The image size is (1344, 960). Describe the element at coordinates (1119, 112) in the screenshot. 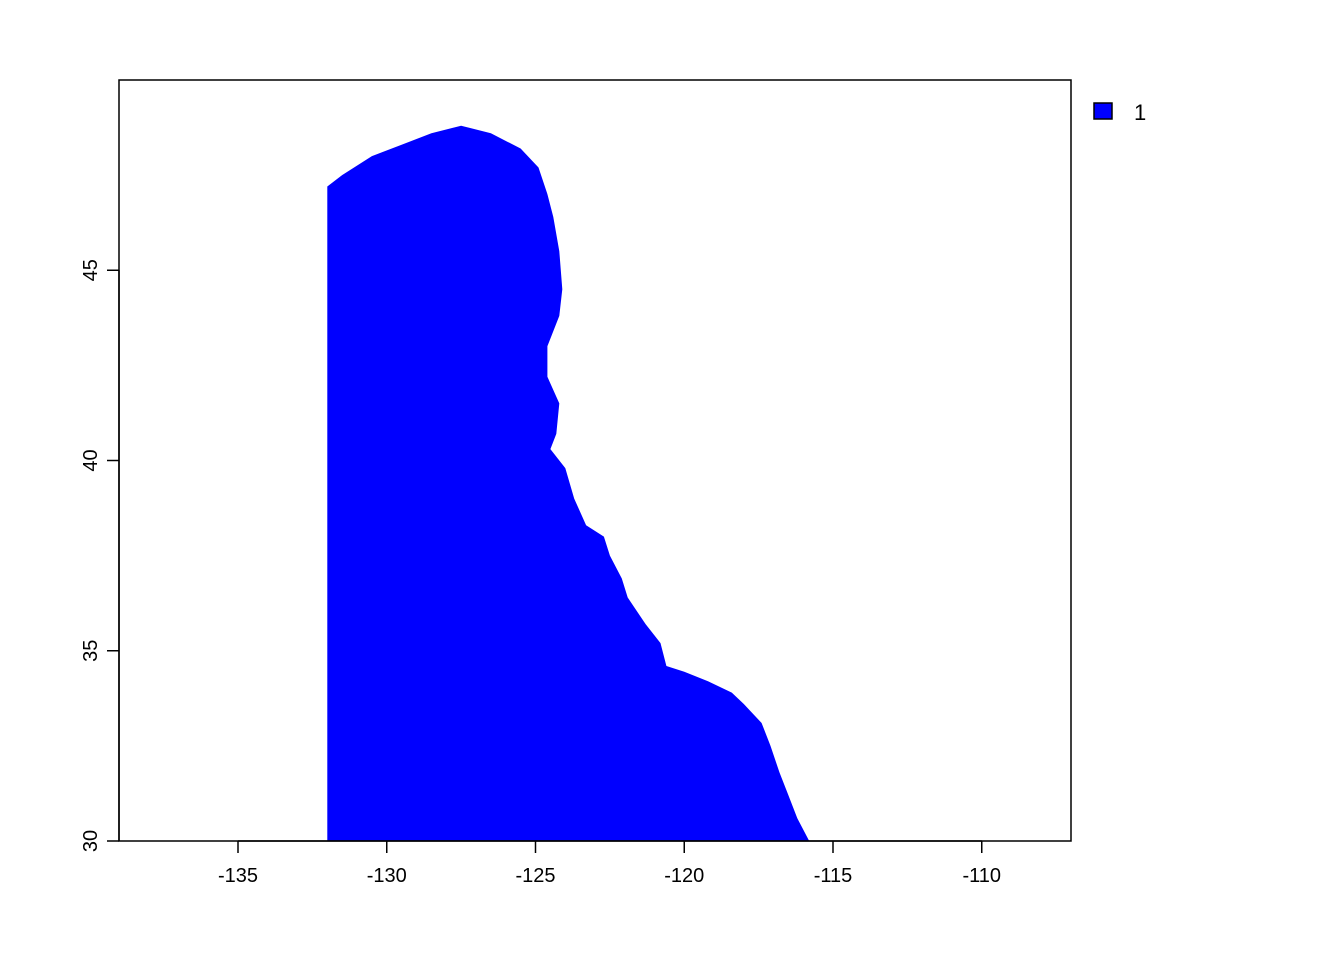

I see `legend: 1` at that location.